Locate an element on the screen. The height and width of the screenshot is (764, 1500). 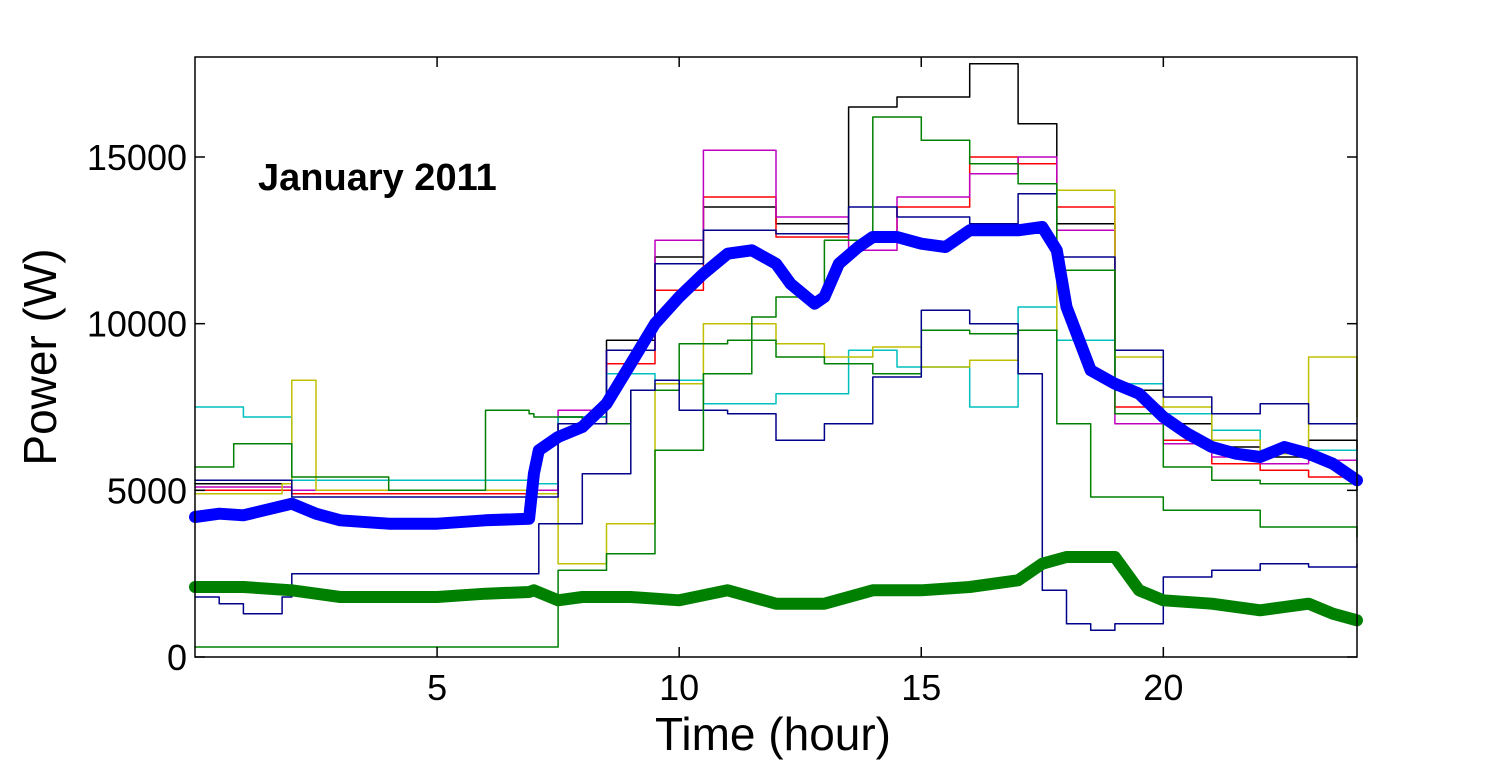
y-tick-label: 15000 is located at coordinates (137, 157).